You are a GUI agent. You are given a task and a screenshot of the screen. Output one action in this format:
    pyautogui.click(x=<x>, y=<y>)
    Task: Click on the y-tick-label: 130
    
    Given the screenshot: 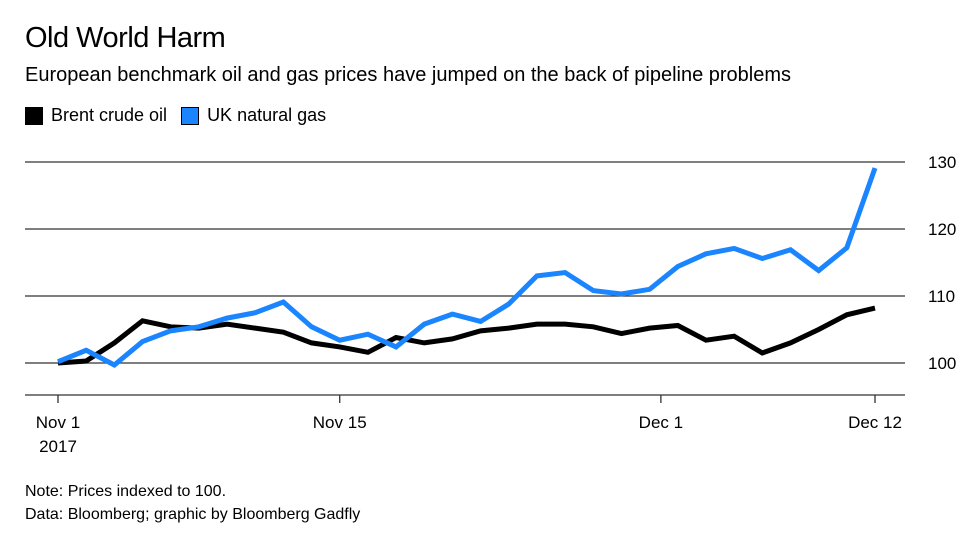 What is the action you would take?
    pyautogui.click(x=942, y=162)
    